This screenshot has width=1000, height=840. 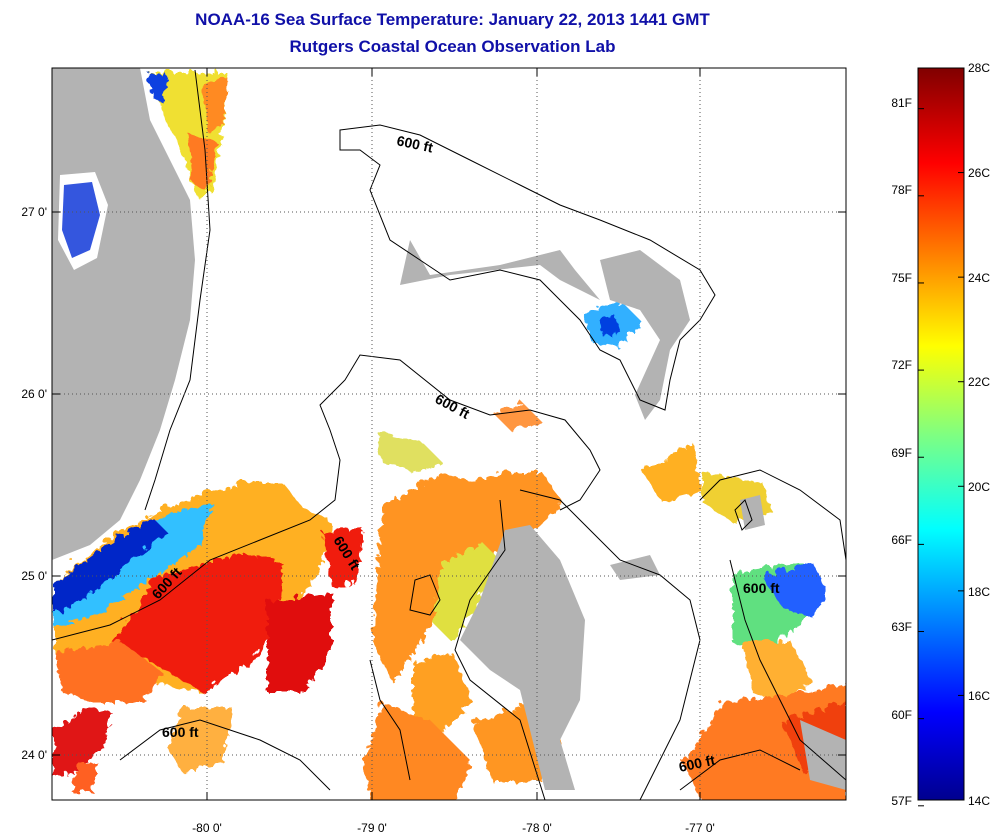 What do you see at coordinates (979, 68) in the screenshot?
I see `colorbar-label-c: 28C` at bounding box center [979, 68].